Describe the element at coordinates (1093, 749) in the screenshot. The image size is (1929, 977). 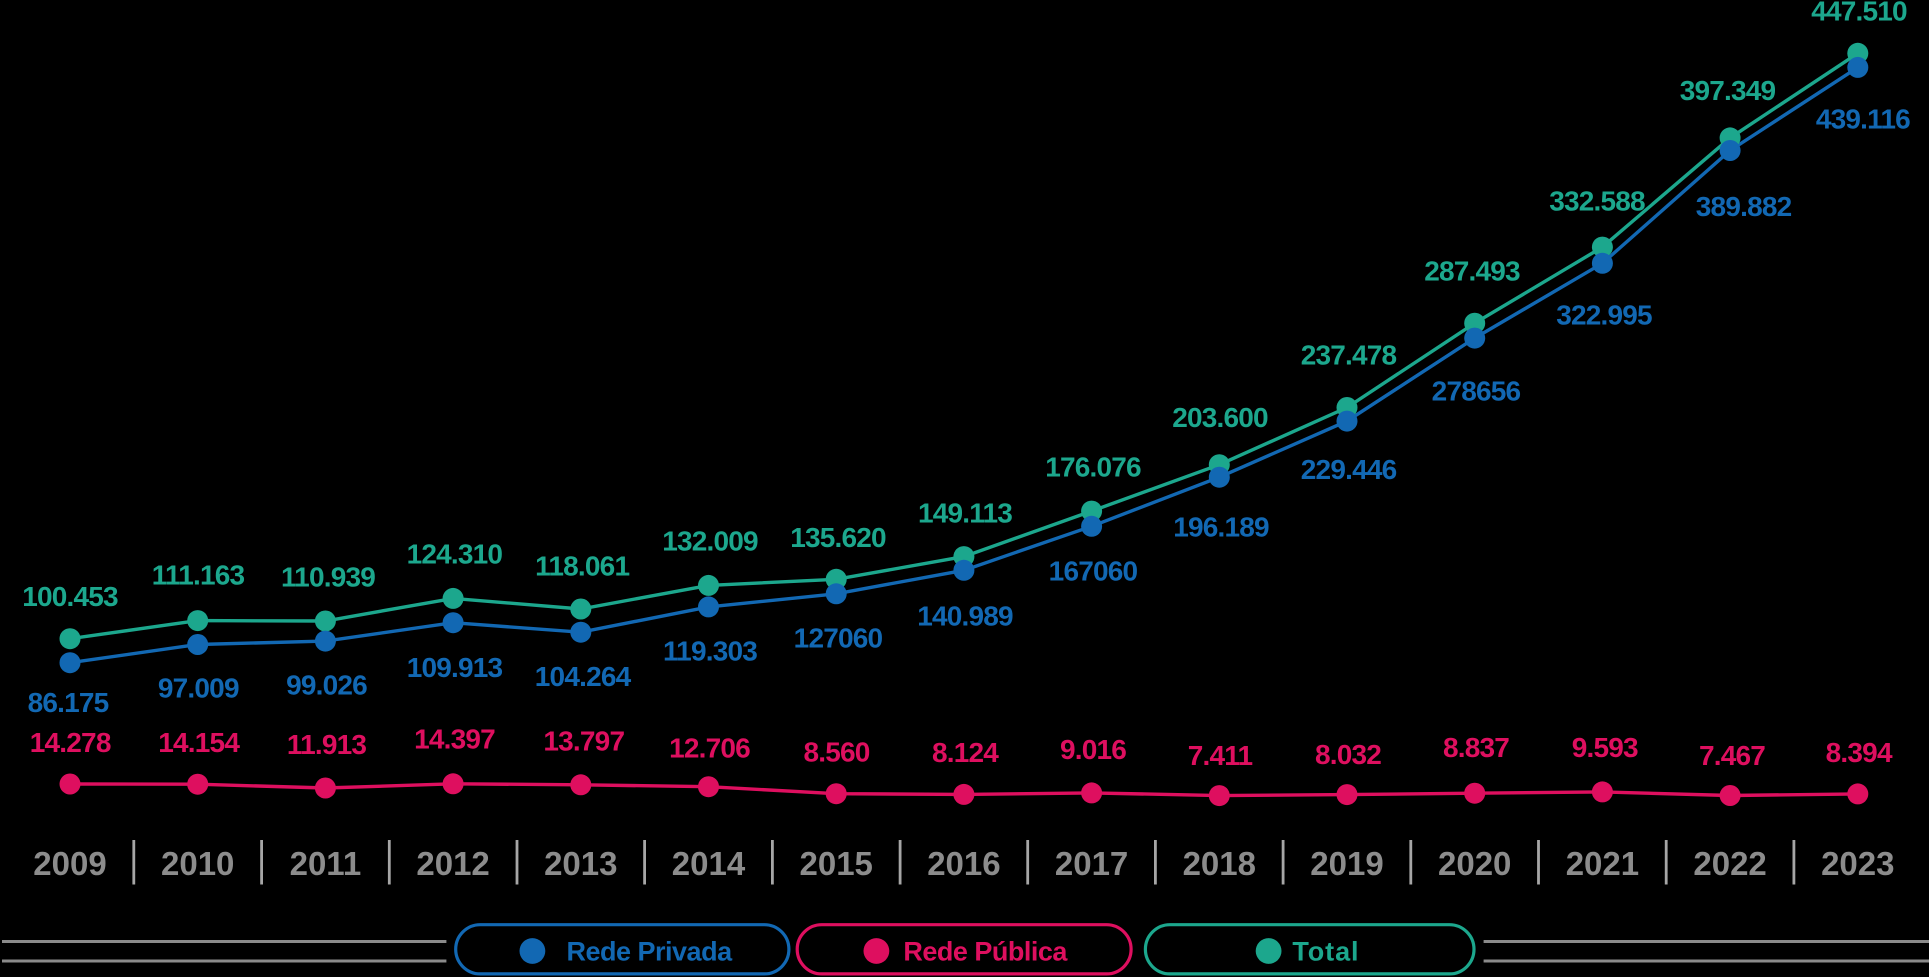
I see `svg-text: 9.016` at that location.